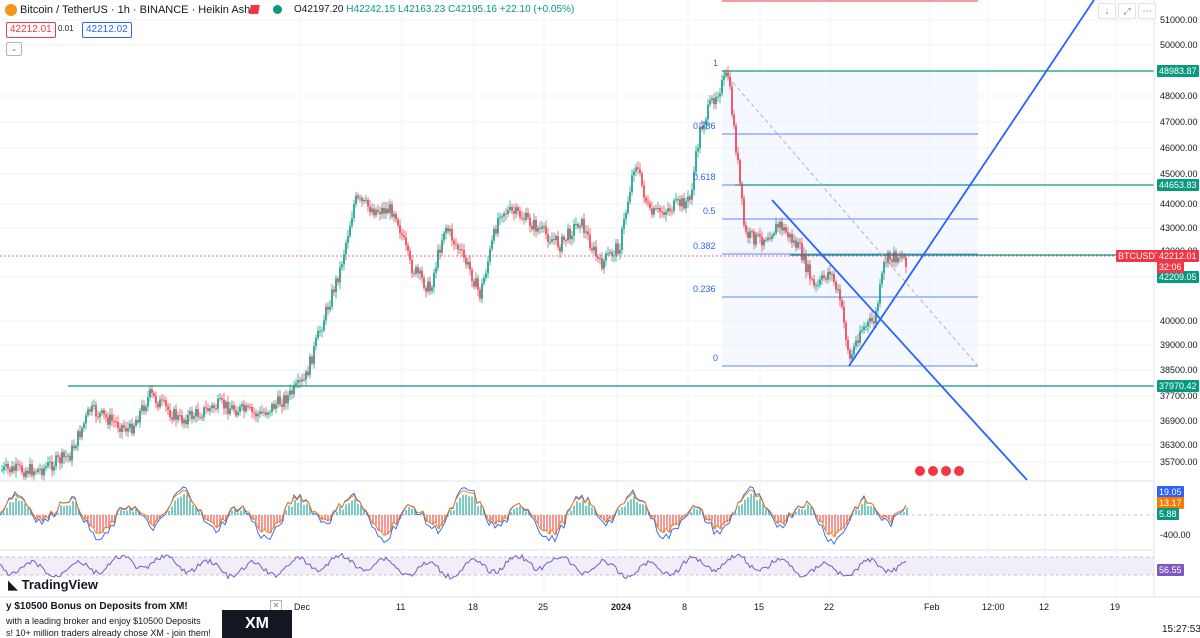 The height and width of the screenshot is (638, 1200). I want to click on price-tick: 40000.00, so click(1179, 321).